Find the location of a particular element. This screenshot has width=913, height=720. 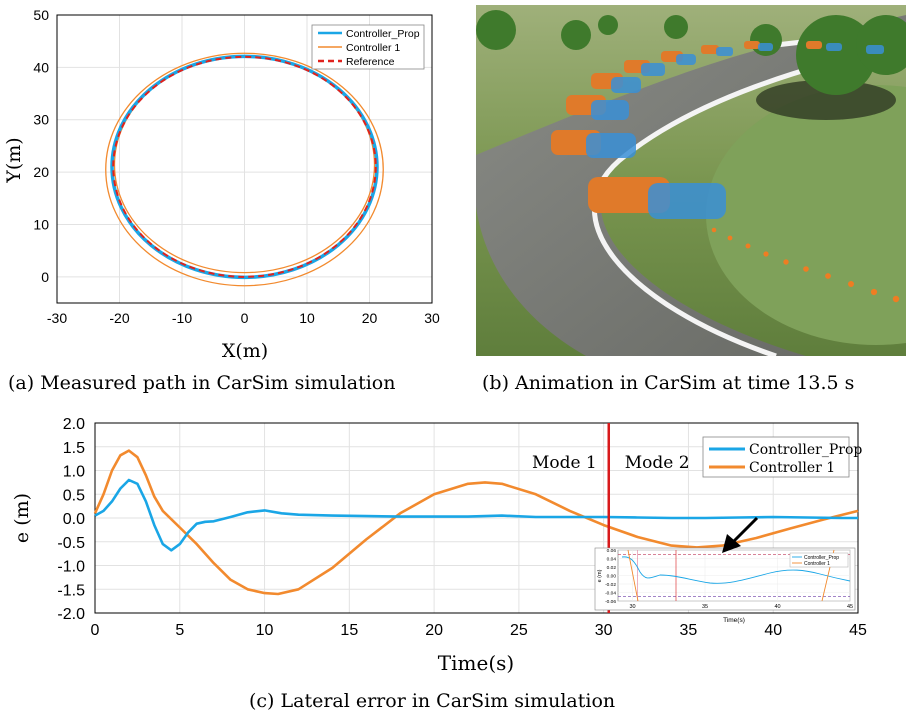

y-tick-label: -1.5 is located at coordinates (71, 590).